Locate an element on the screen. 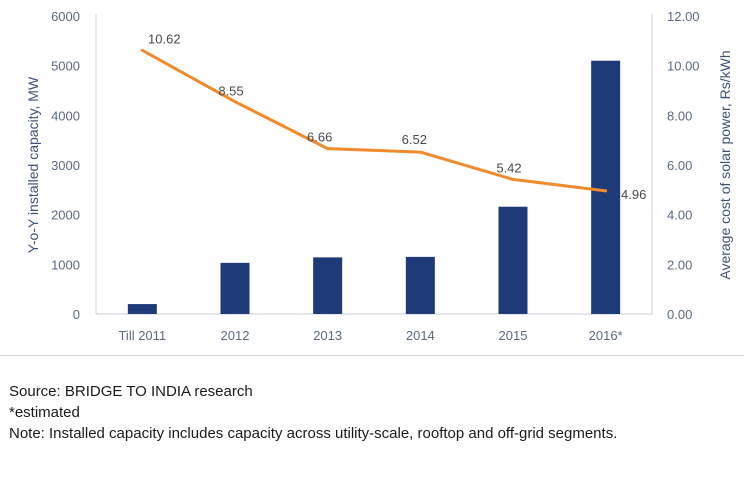 The image size is (744, 480). y-right-tick-label: 6.00 is located at coordinates (679, 165).